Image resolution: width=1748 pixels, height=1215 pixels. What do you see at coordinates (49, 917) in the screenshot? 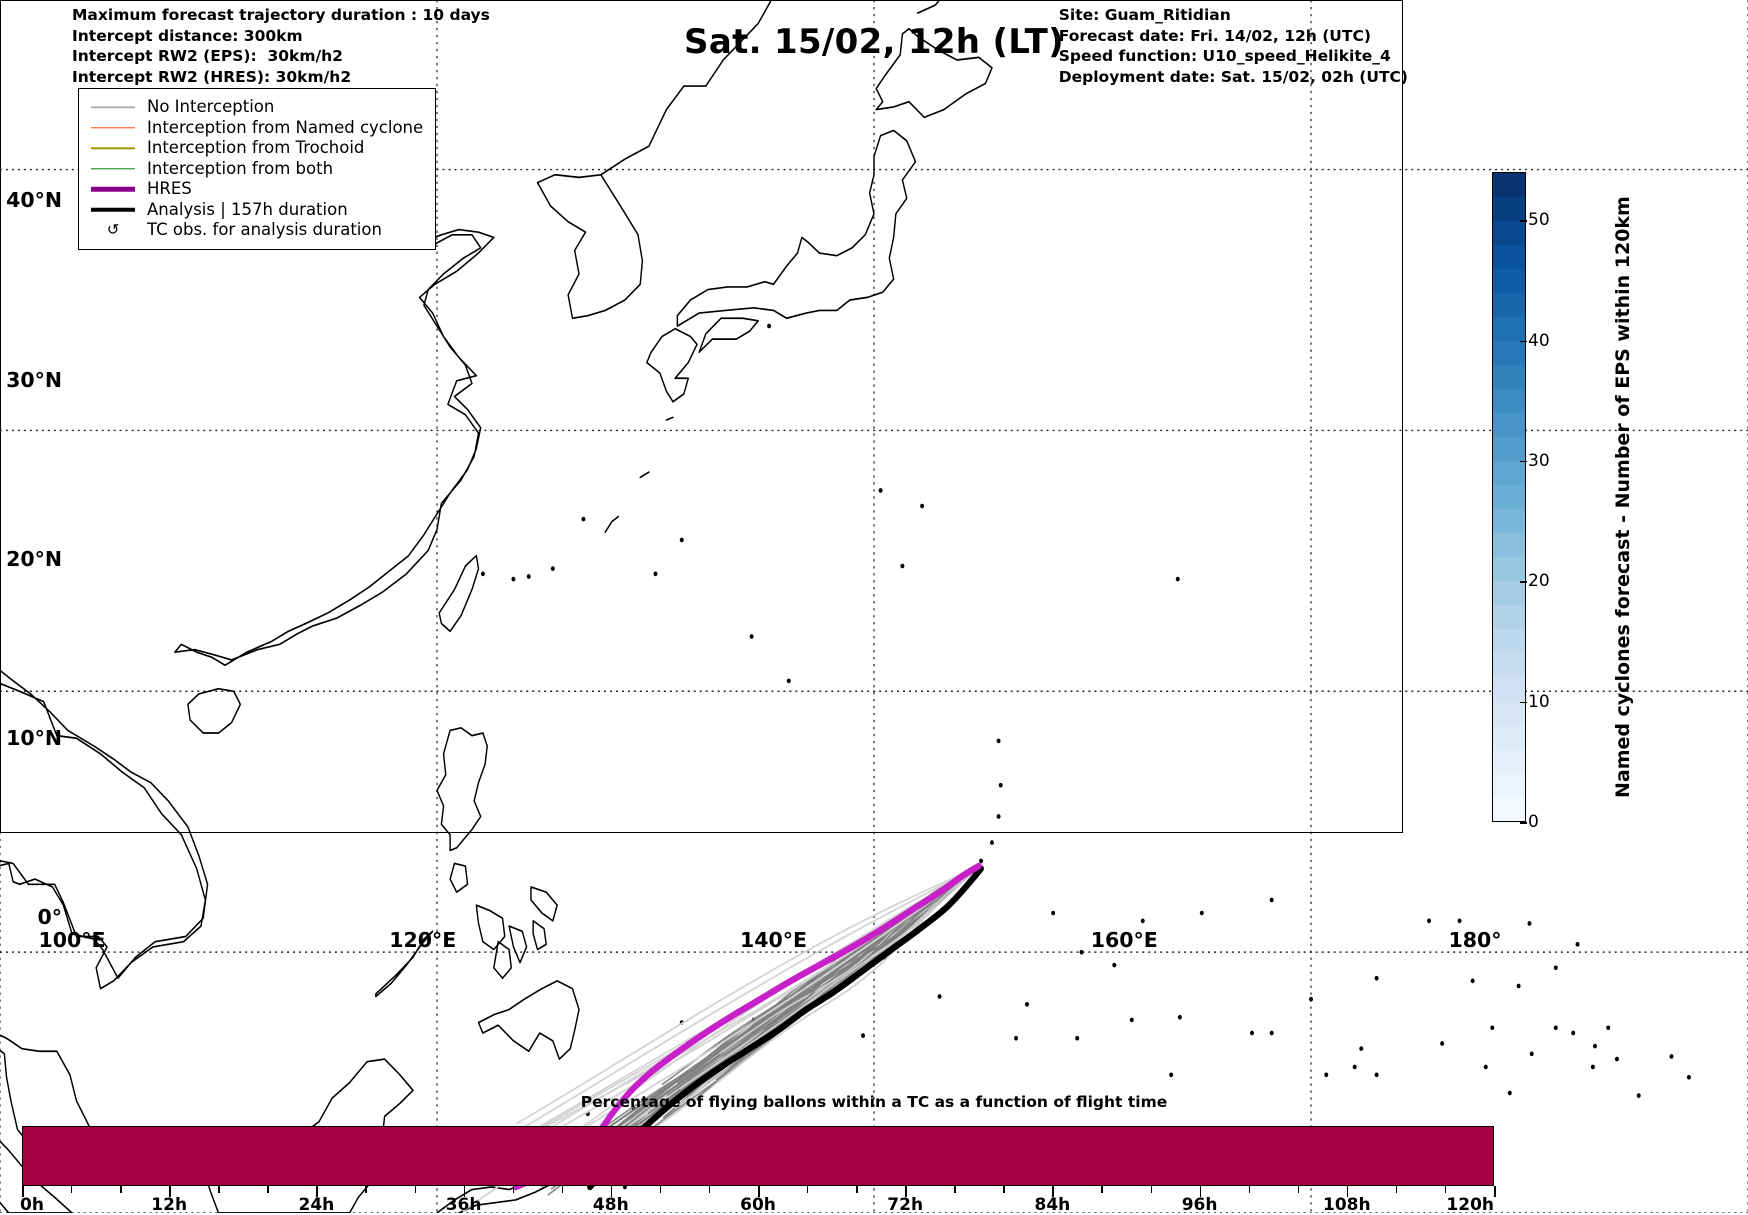
I see `map-ytick-0: 0°` at bounding box center [49, 917].